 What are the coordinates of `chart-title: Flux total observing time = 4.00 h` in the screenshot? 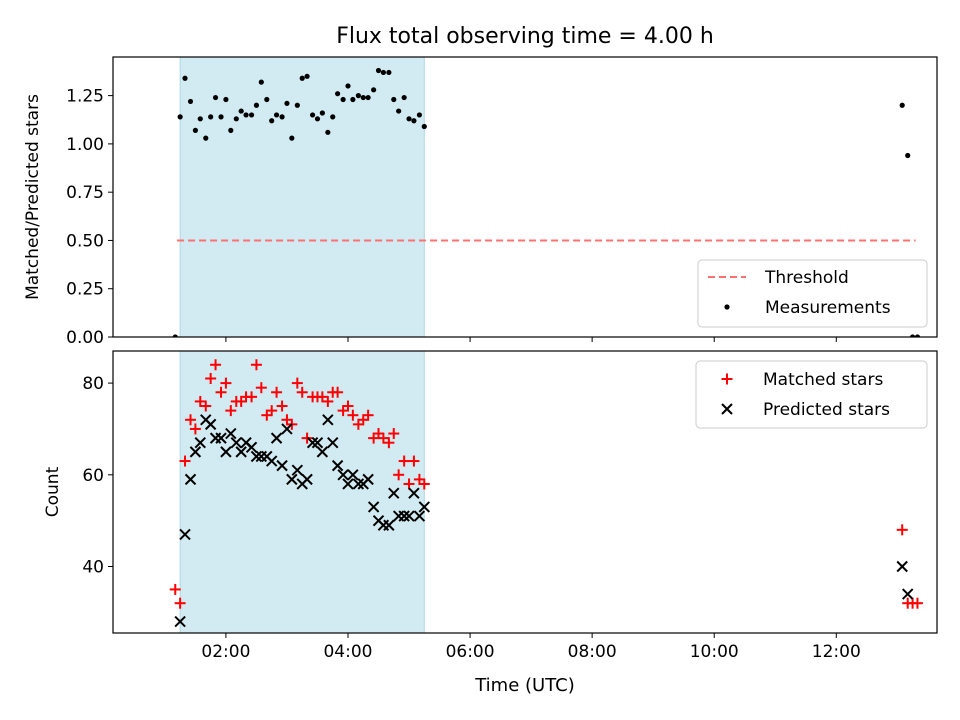 It's located at (525, 36).